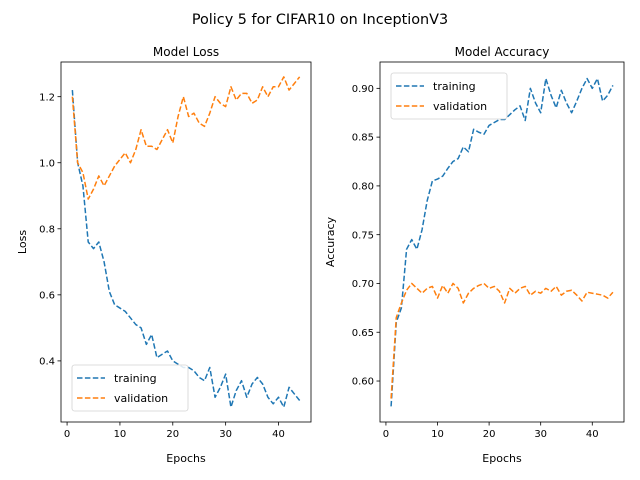  What do you see at coordinates (47, 361) in the screenshot?
I see `loss-y-tick-label: 0.4` at bounding box center [47, 361].